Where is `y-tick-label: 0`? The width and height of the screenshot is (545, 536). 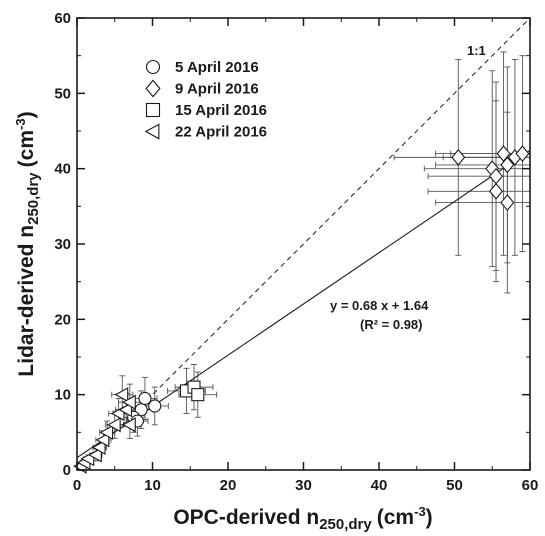 y-tick-label: 0 is located at coordinates (67, 470).